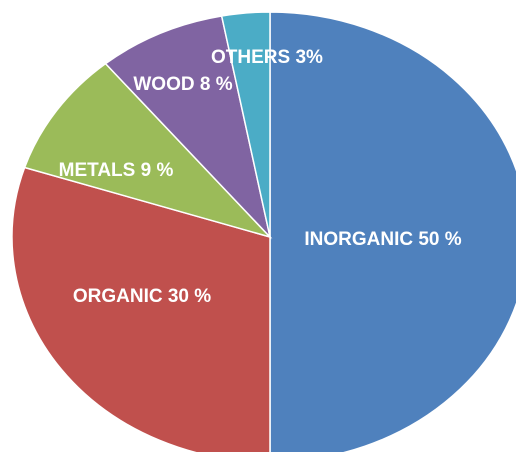  I want to click on slice-label-wood: WOOD 8 %, so click(182, 84).